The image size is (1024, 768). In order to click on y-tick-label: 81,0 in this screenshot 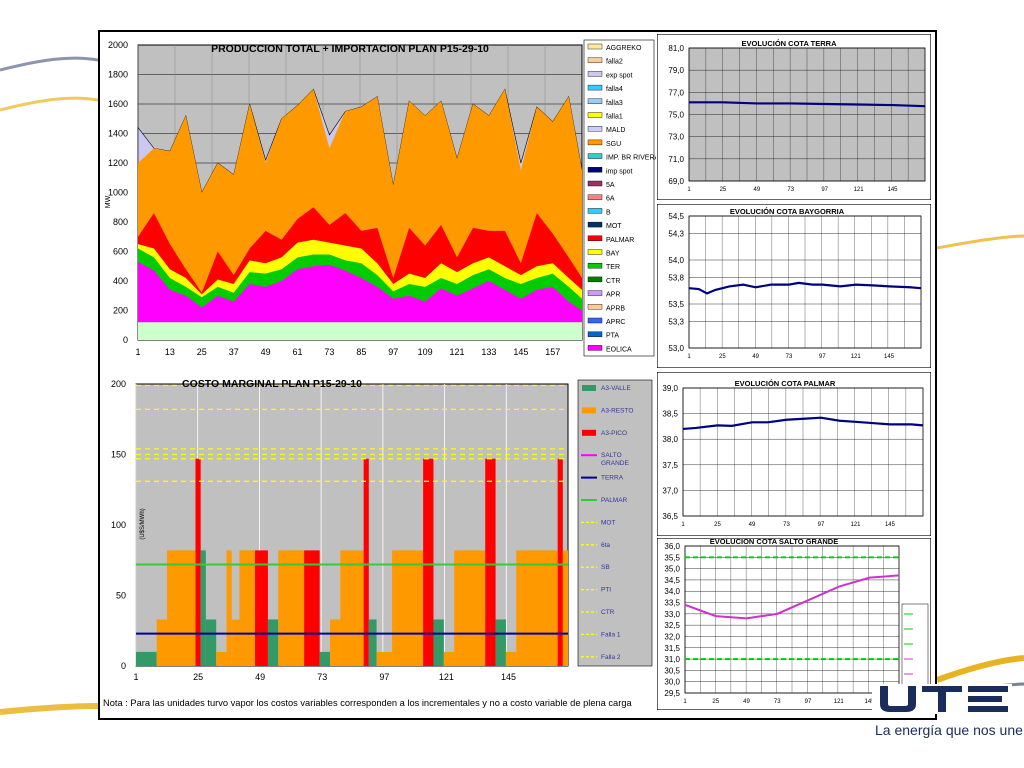, I will do `click(676, 48)`.